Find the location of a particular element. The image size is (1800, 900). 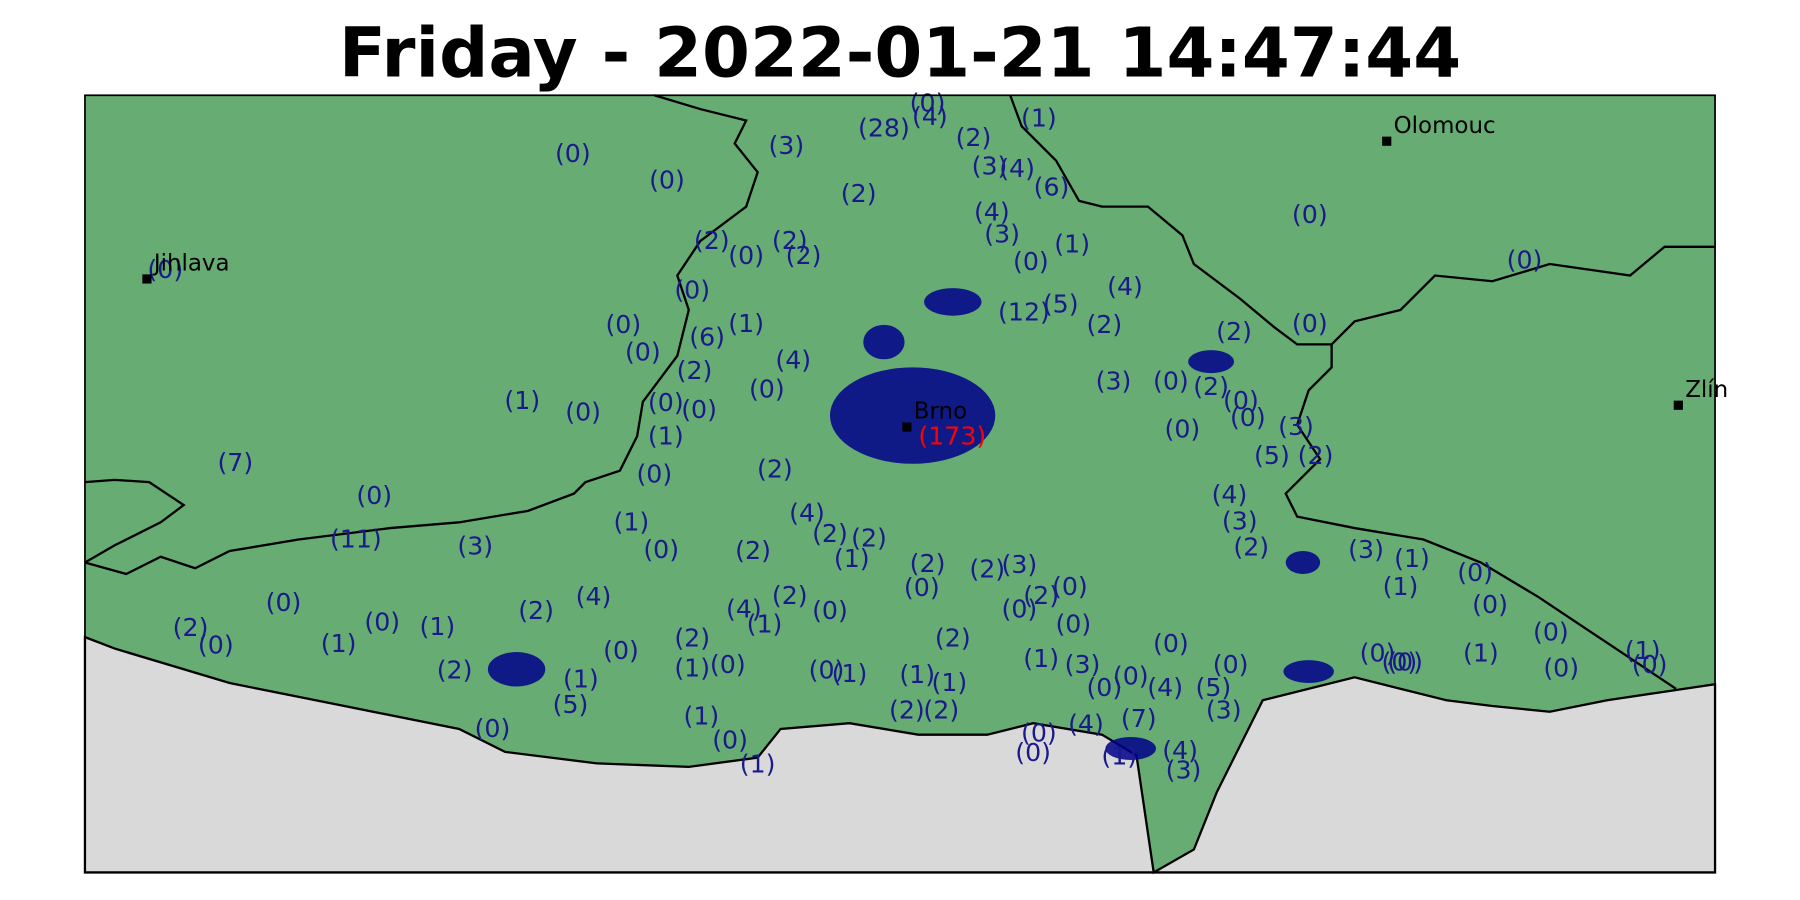

city-name: Brno is located at coordinates (940, 412).